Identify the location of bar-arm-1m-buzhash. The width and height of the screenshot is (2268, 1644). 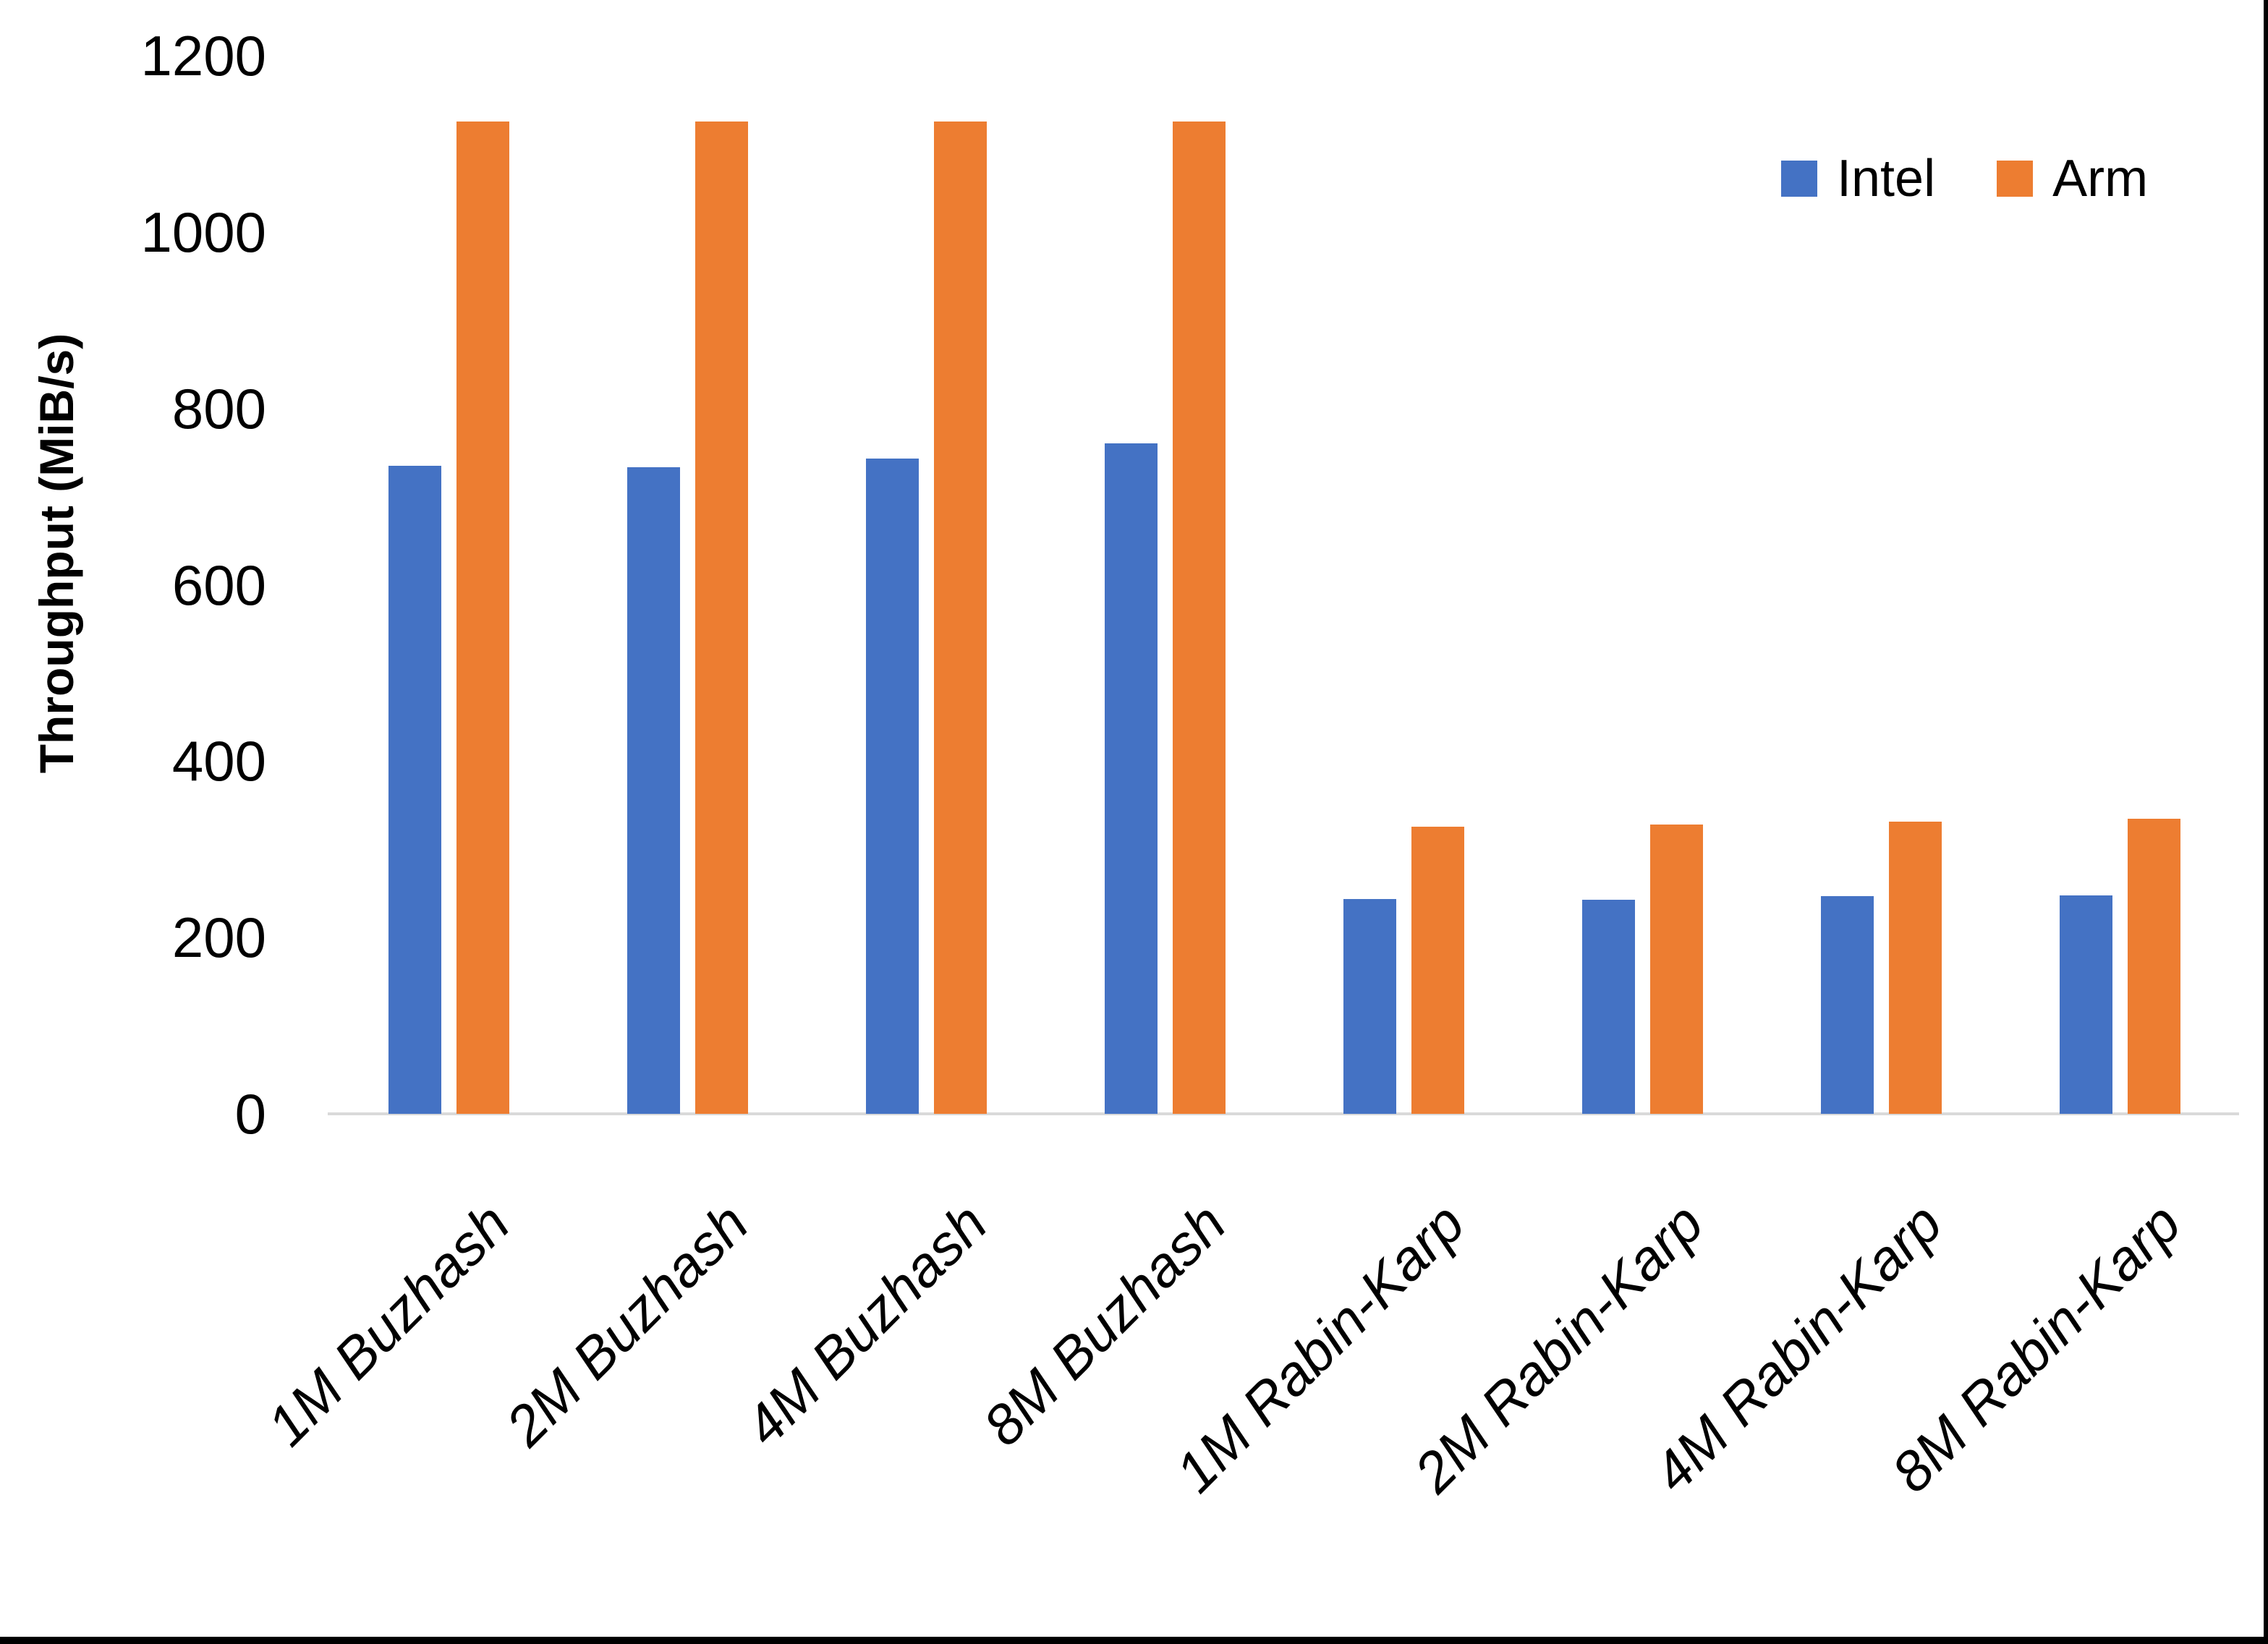
(483, 618).